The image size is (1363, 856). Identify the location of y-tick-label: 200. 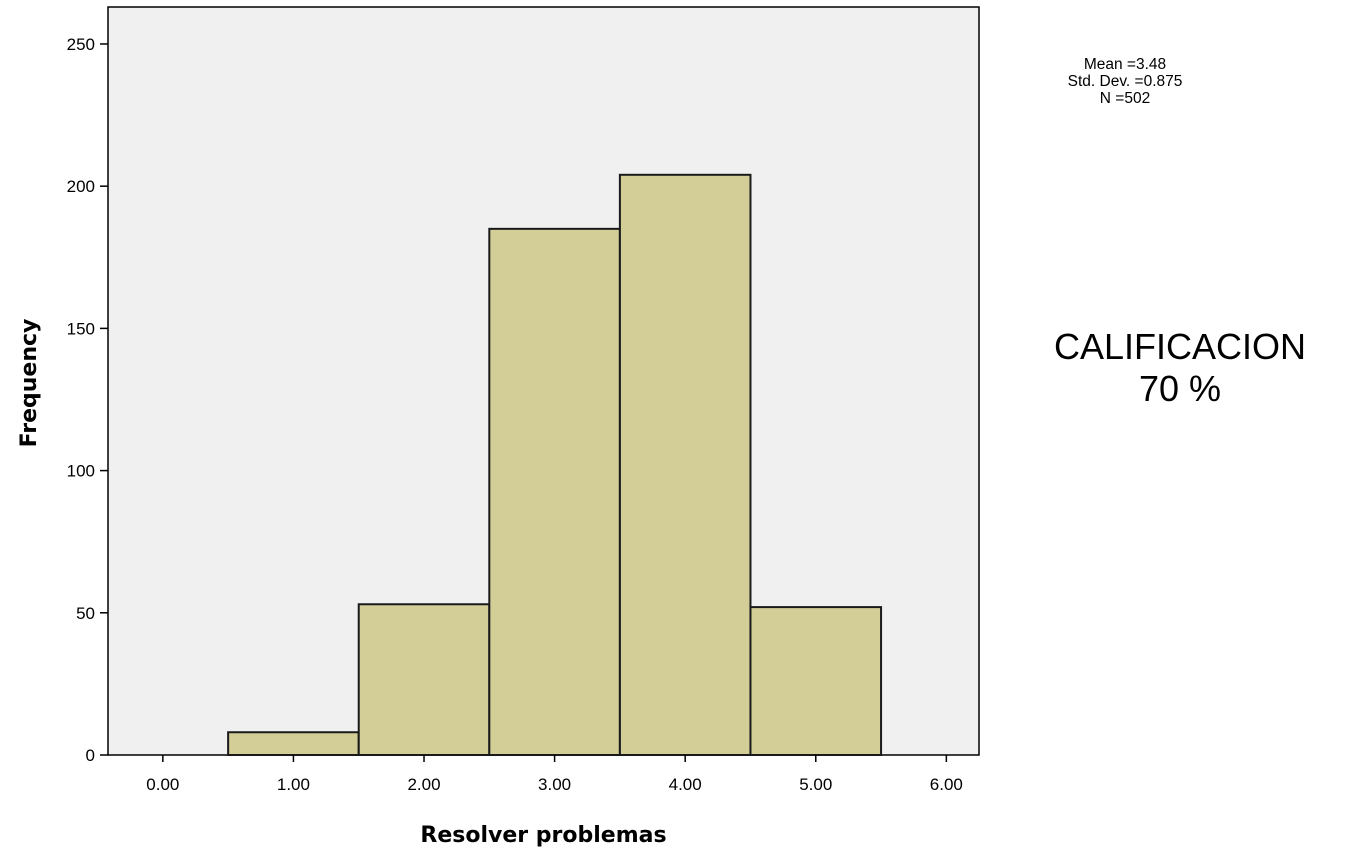
(81, 186).